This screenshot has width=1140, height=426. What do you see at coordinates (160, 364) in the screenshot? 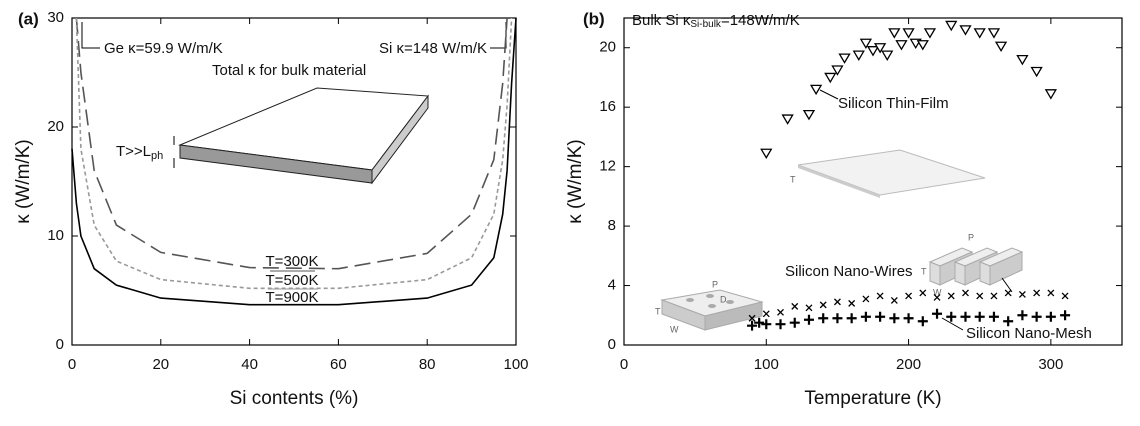
I see `x-tick-label: 20` at bounding box center [160, 364].